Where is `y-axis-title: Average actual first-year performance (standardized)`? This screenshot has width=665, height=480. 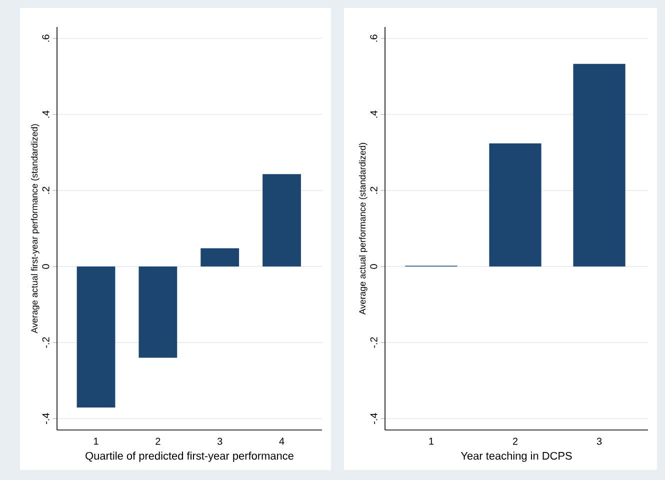
y-axis-title: Average actual first-year performance (standardized) is located at coordinates (35, 229).